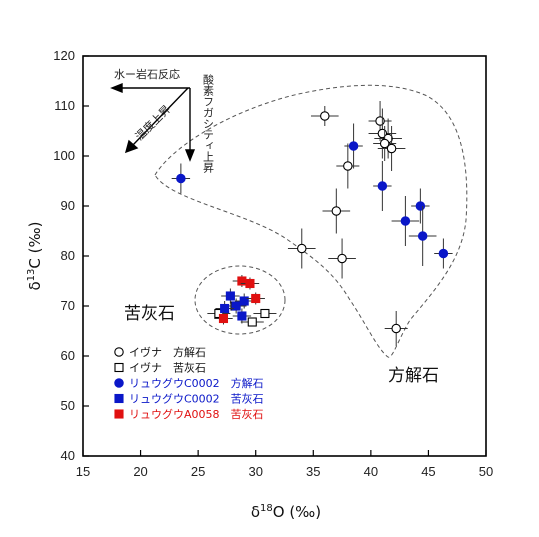 Image resolution: width=539 pixels, height=537 pixels. I want to click on trend-arrows, so click(153, 122).